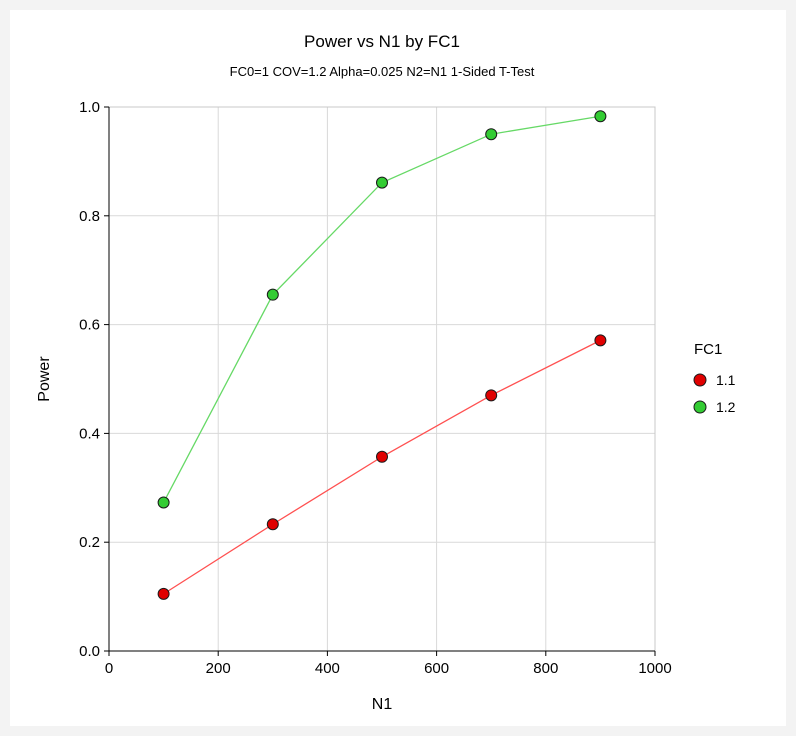  I want to click on legend-marker-1.1, so click(700, 380).